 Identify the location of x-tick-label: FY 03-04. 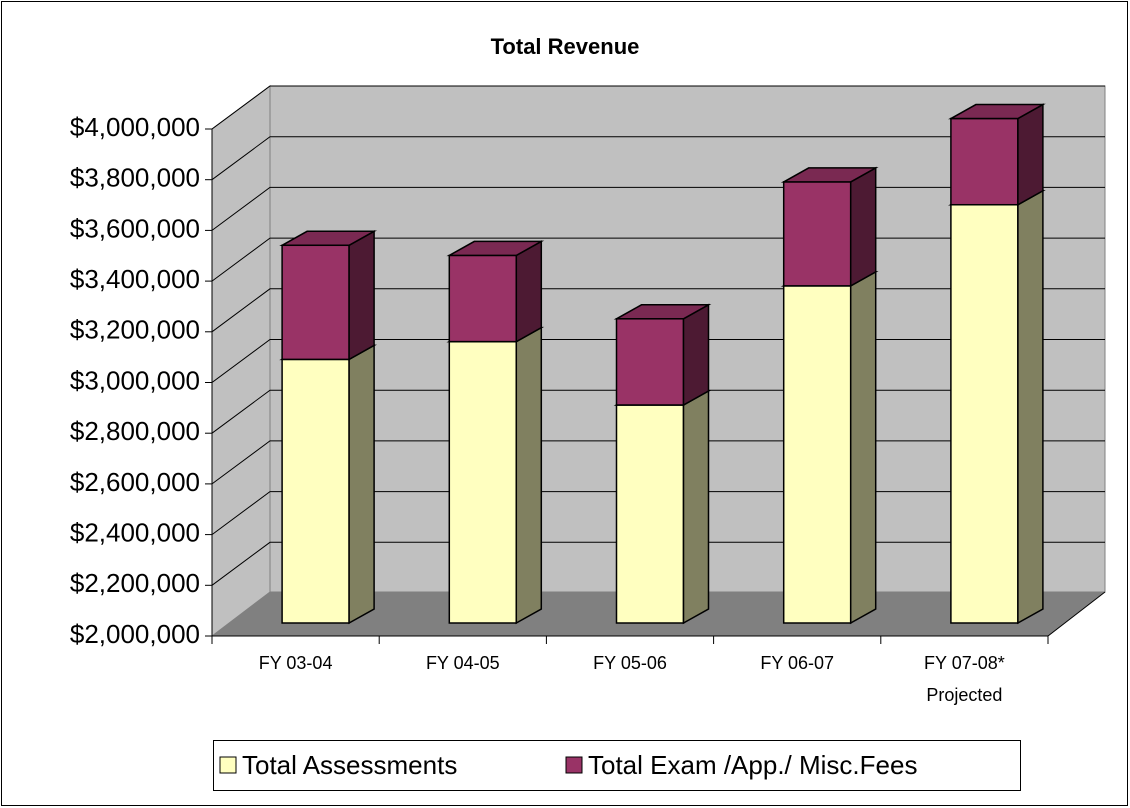
(295, 663).